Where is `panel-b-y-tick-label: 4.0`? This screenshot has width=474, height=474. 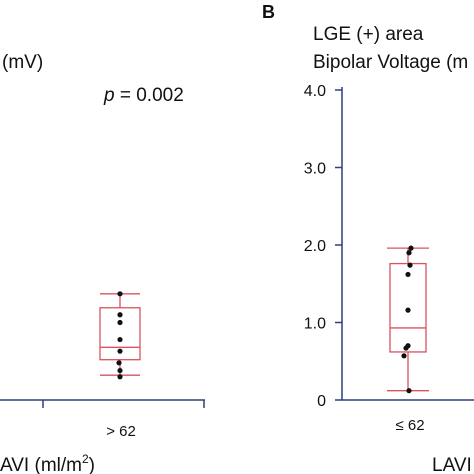
panel-b-y-tick-label: 4.0 is located at coordinates (315, 91).